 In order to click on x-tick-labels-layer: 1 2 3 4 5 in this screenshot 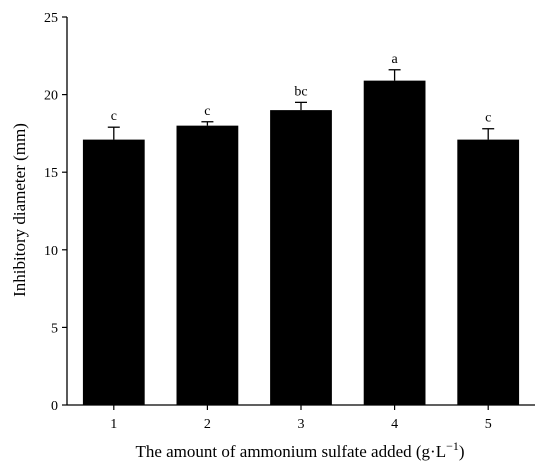, I will do `click(300, 424)`.